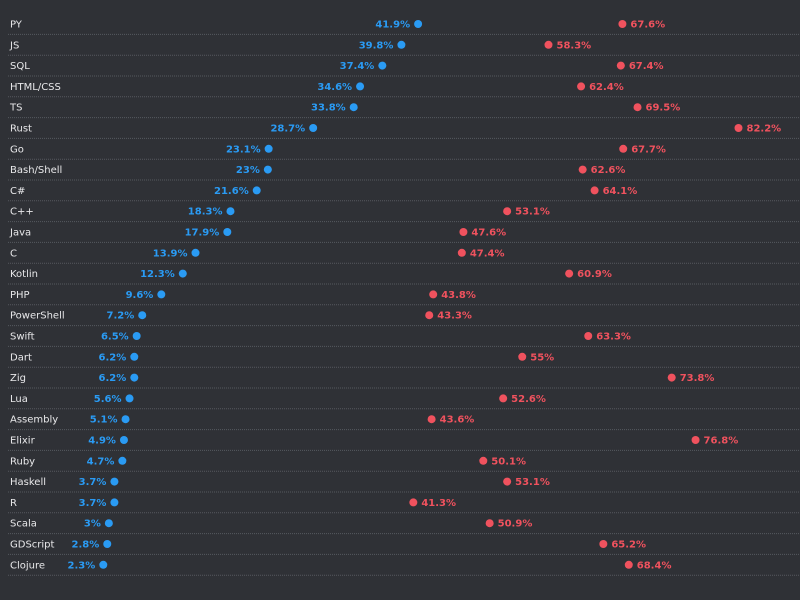  I want to click on low-value-label: 21.6%, so click(231, 191).